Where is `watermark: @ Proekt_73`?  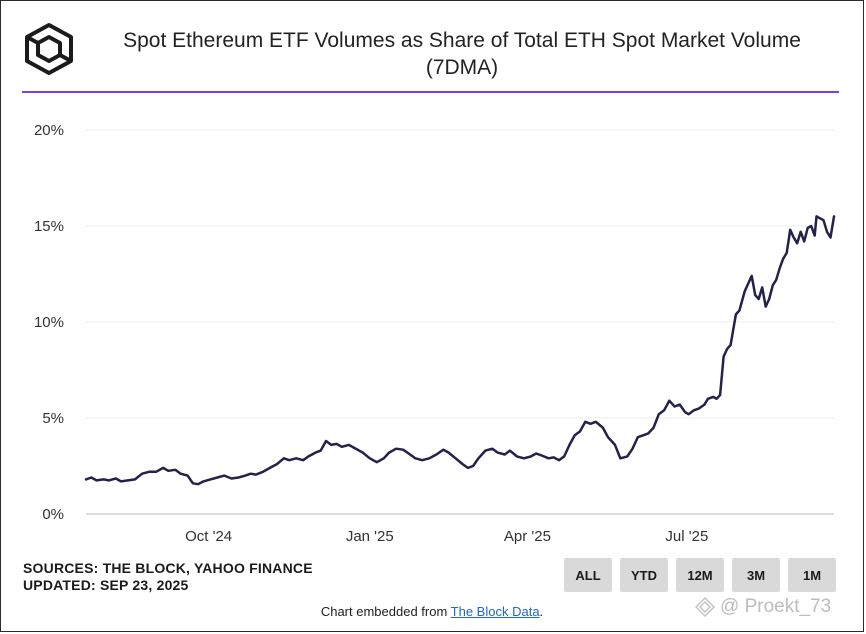
watermark: @ Proekt_73 is located at coordinates (762, 607).